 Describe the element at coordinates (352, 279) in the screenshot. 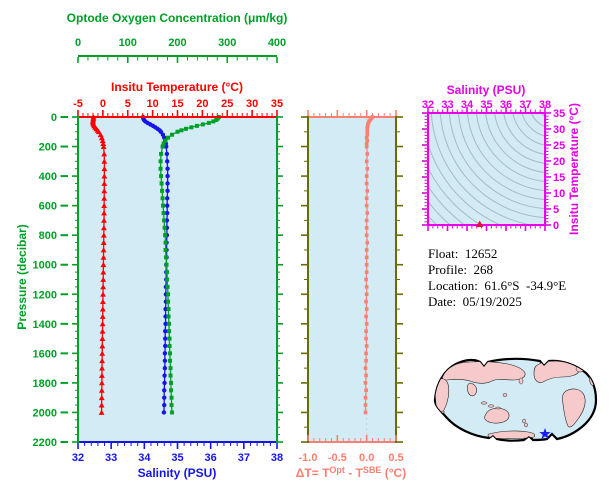

I see `delta-t-plot-area` at that location.